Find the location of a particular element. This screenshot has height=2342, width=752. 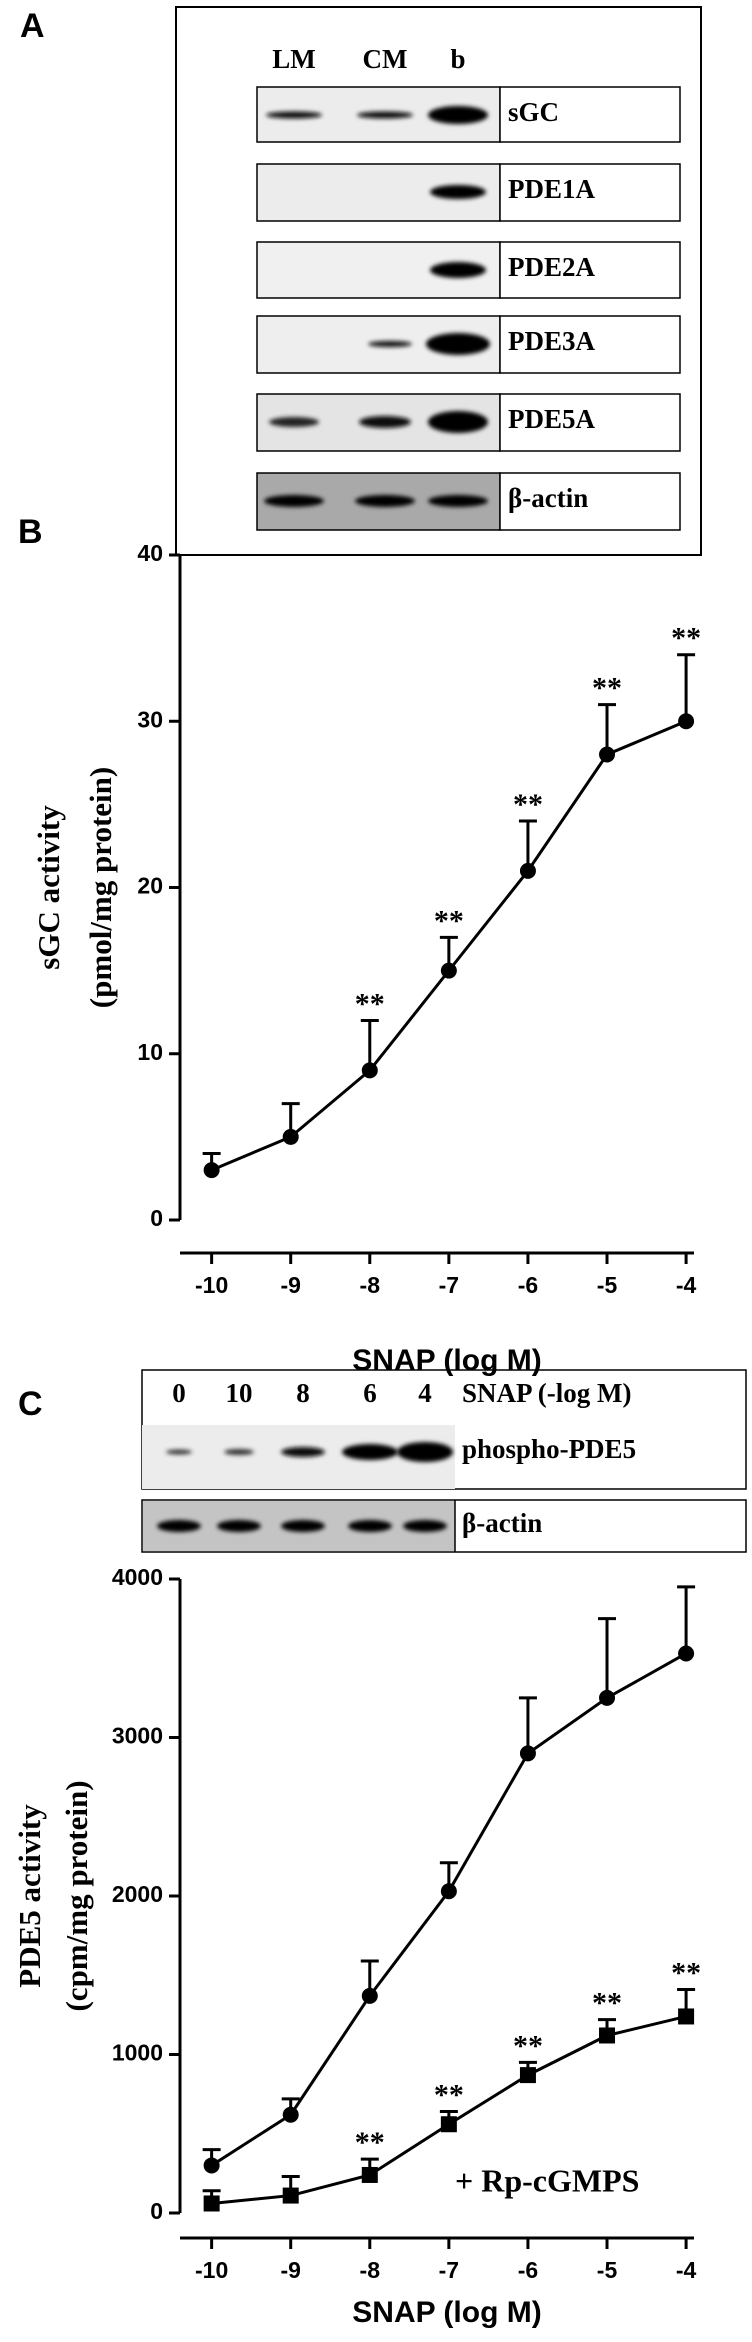

y-tick-label: 4000 is located at coordinates (137, 1577).